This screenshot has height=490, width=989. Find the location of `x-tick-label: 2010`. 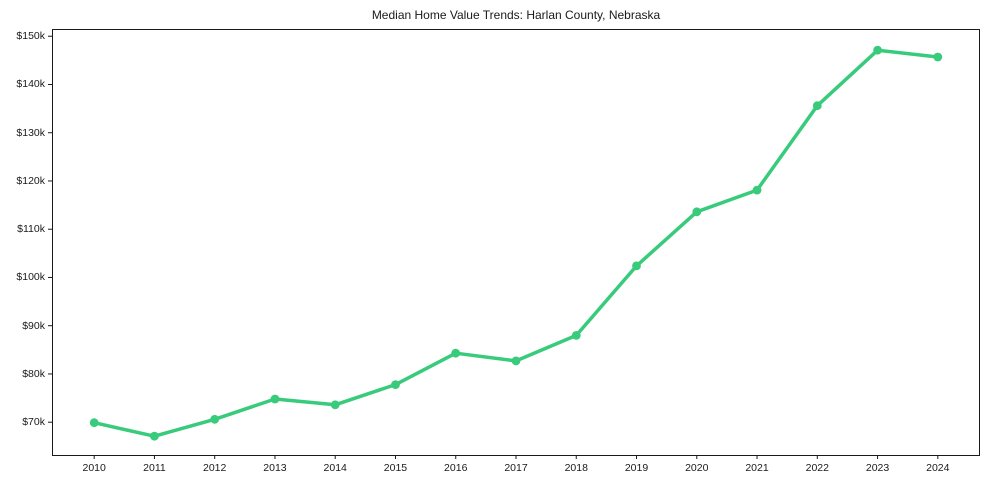

x-tick-label: 2010 is located at coordinates (94, 468).